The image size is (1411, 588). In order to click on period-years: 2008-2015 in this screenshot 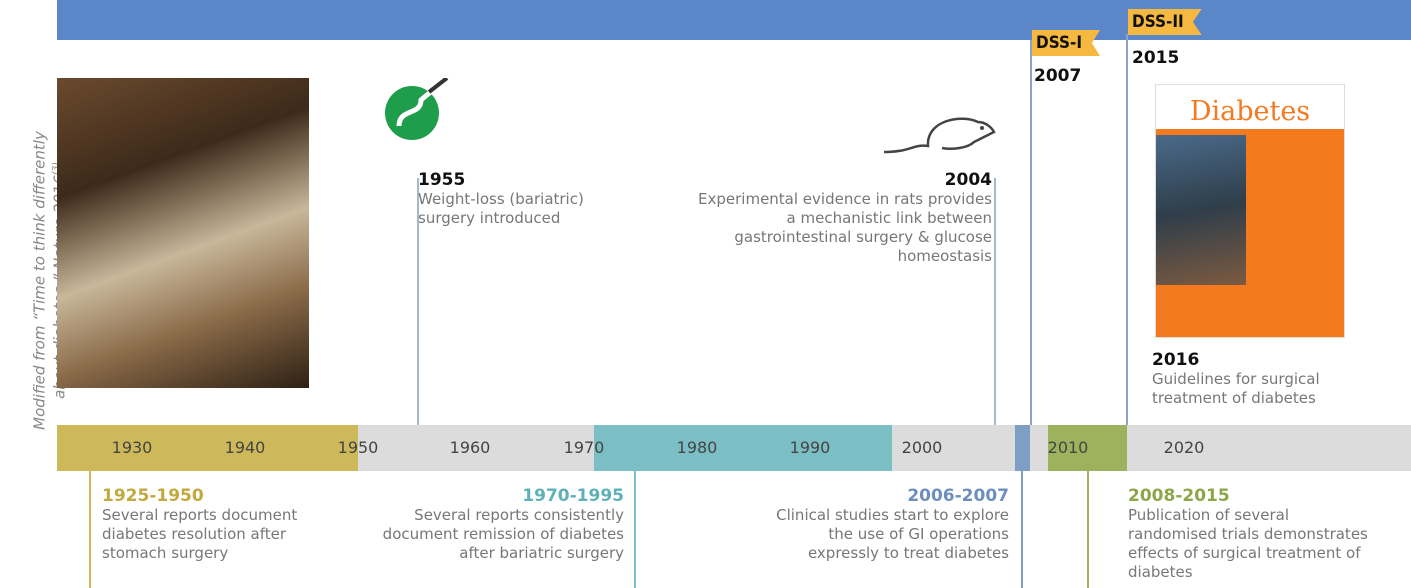, I will do `click(1179, 496)`.